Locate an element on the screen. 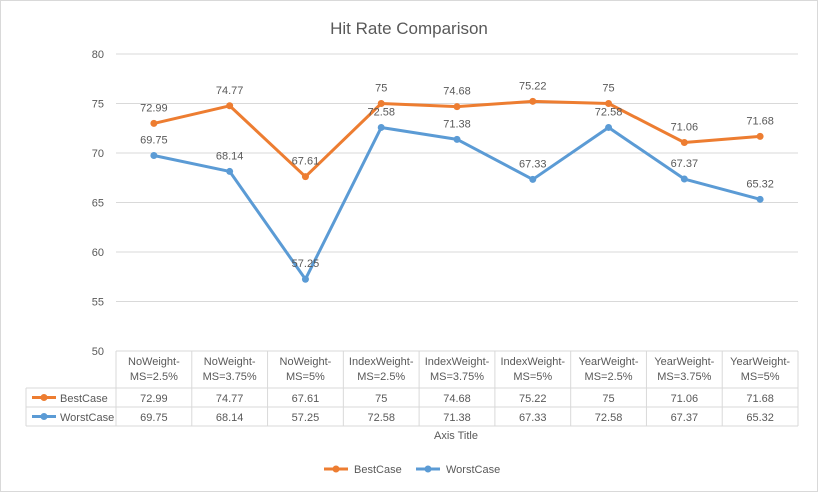  data-label: 65.32 is located at coordinates (760, 184).